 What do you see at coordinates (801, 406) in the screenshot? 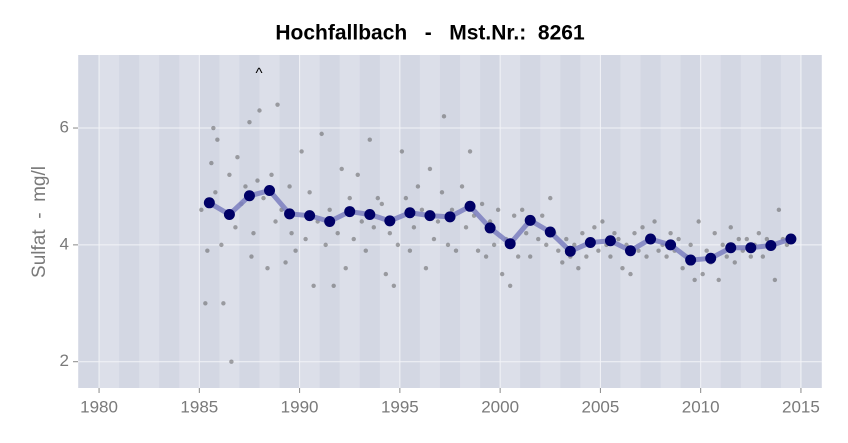
I see `x-tick-label: 2015` at bounding box center [801, 406].